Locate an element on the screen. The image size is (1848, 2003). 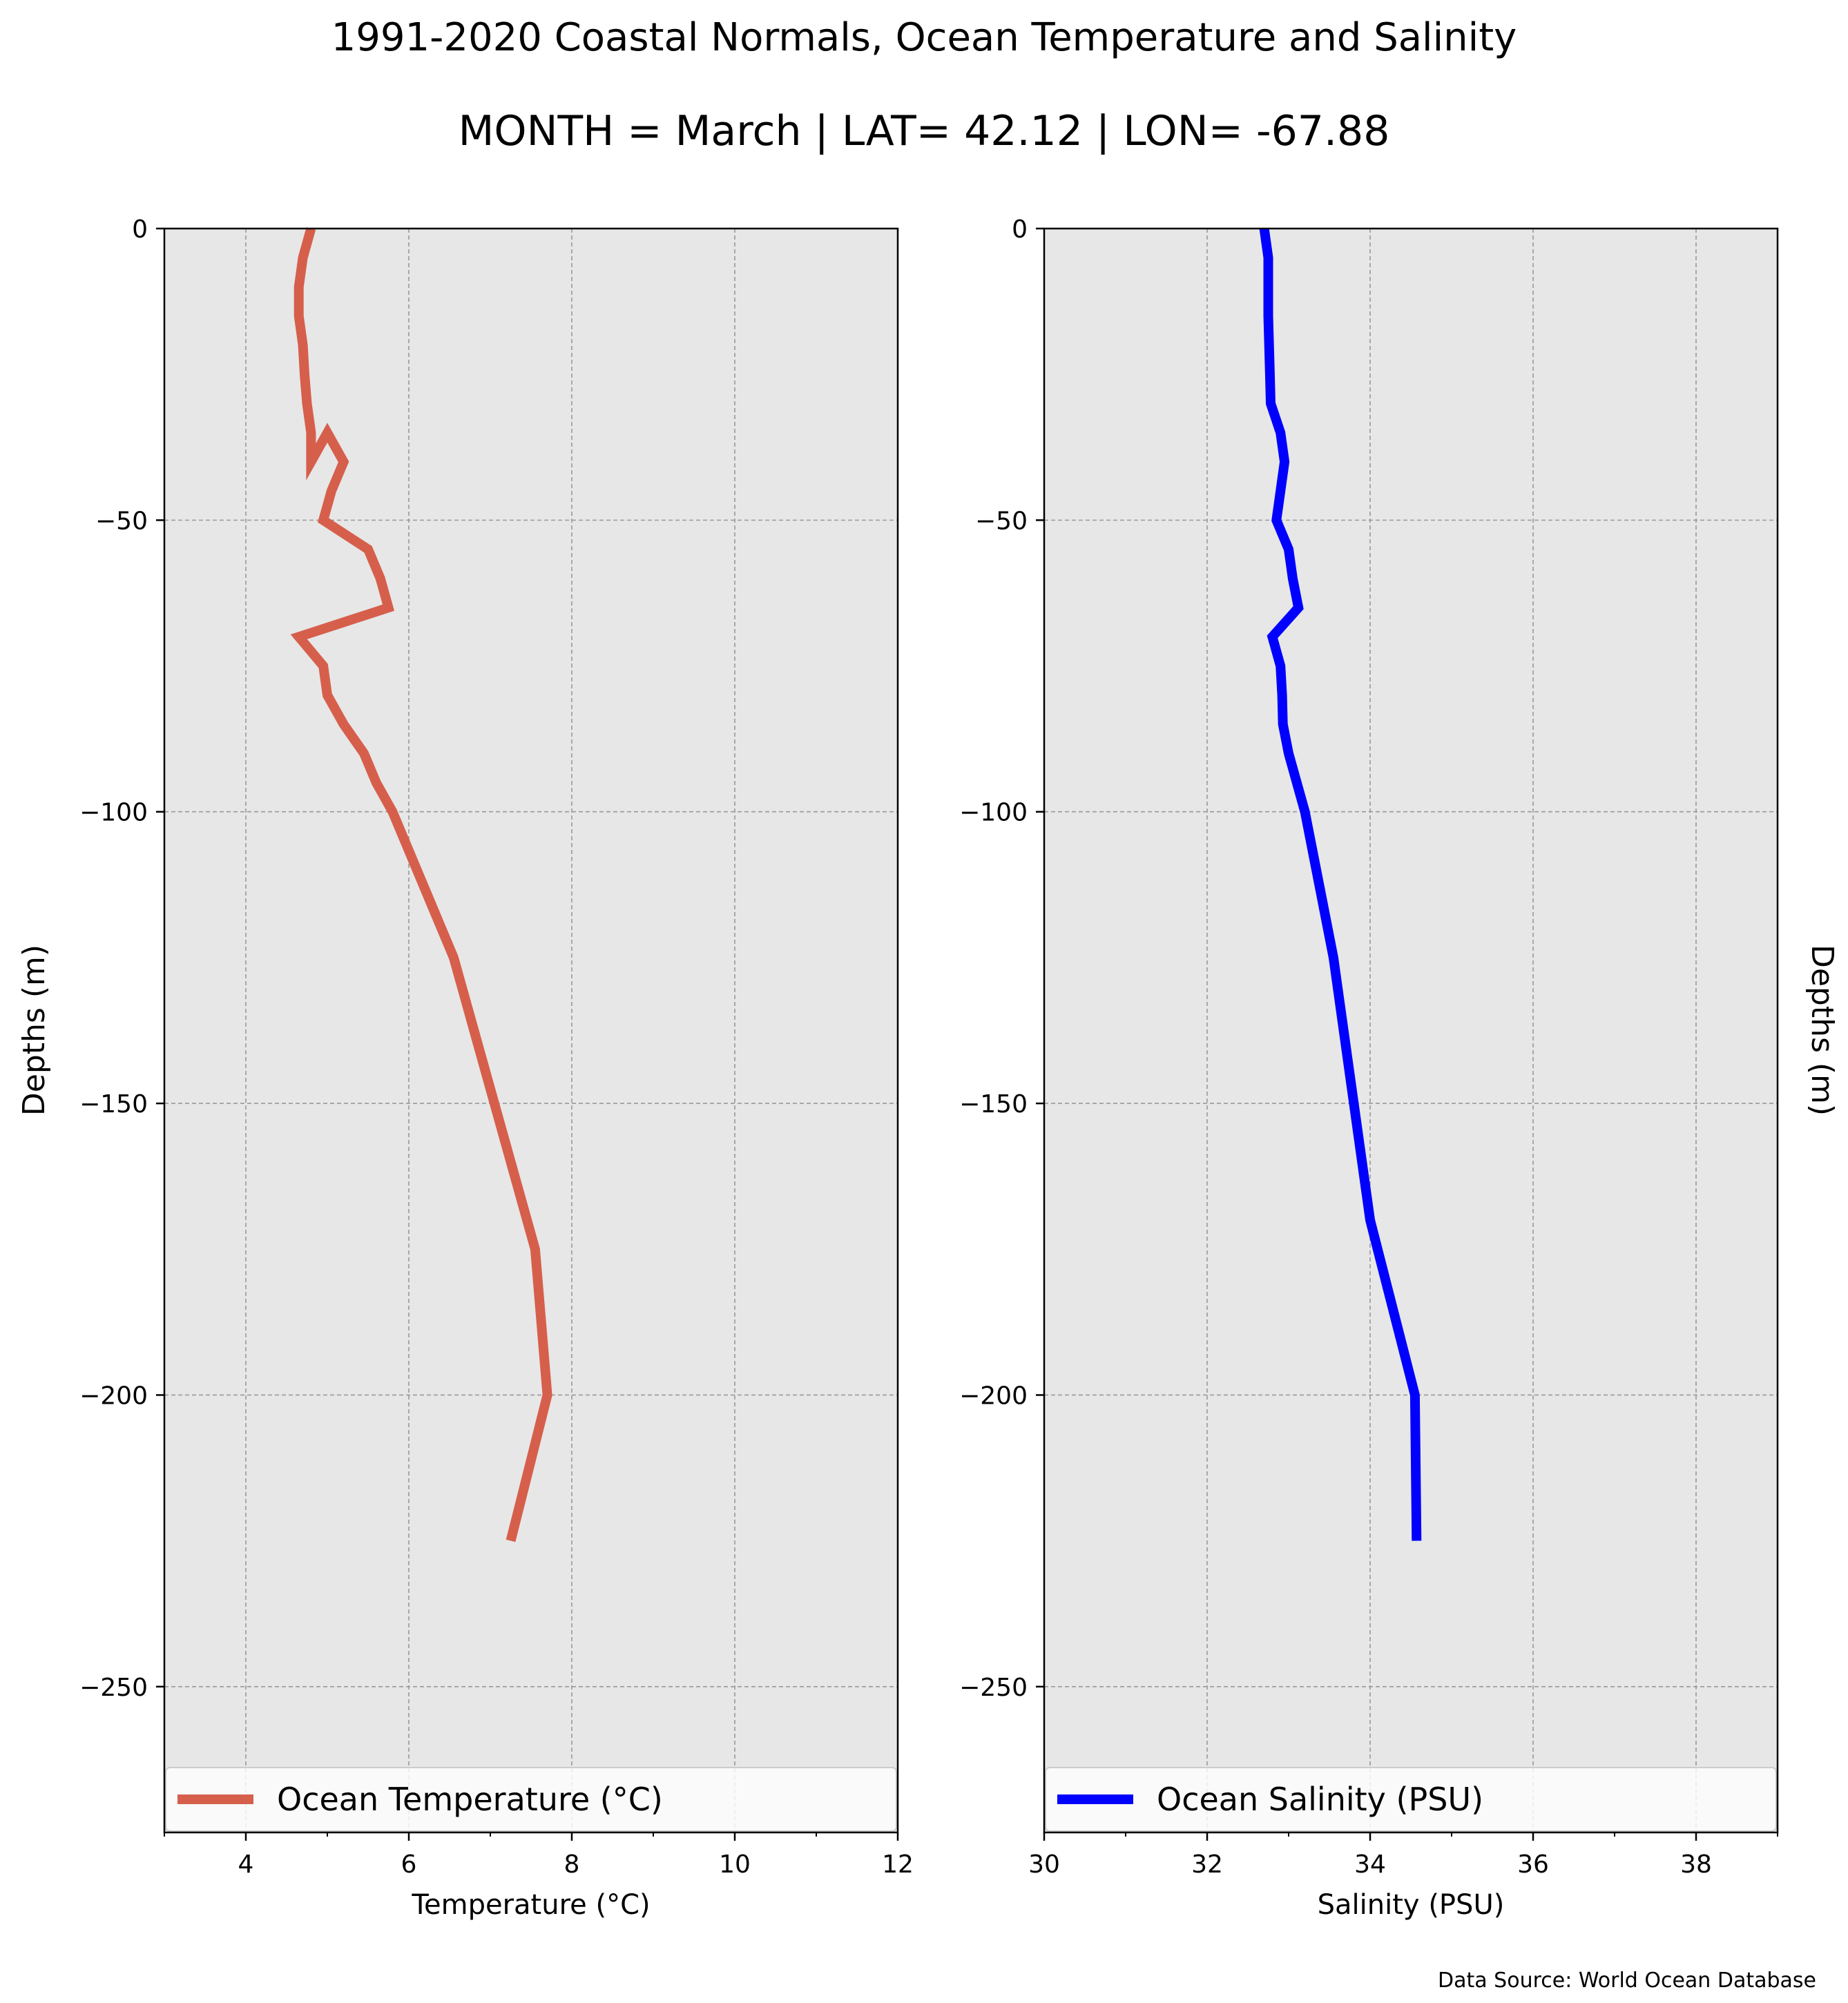
data-source-note: Data Source: World Ocean Database is located at coordinates (1627, 1981).